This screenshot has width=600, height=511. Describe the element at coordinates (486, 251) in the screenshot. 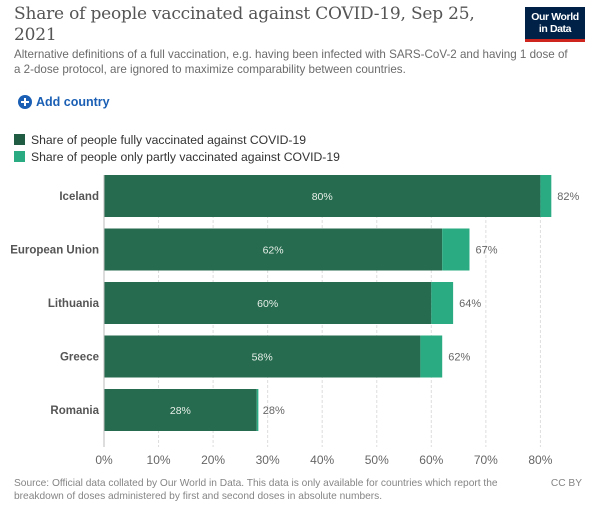

I see `total-value-label: 67%` at that location.